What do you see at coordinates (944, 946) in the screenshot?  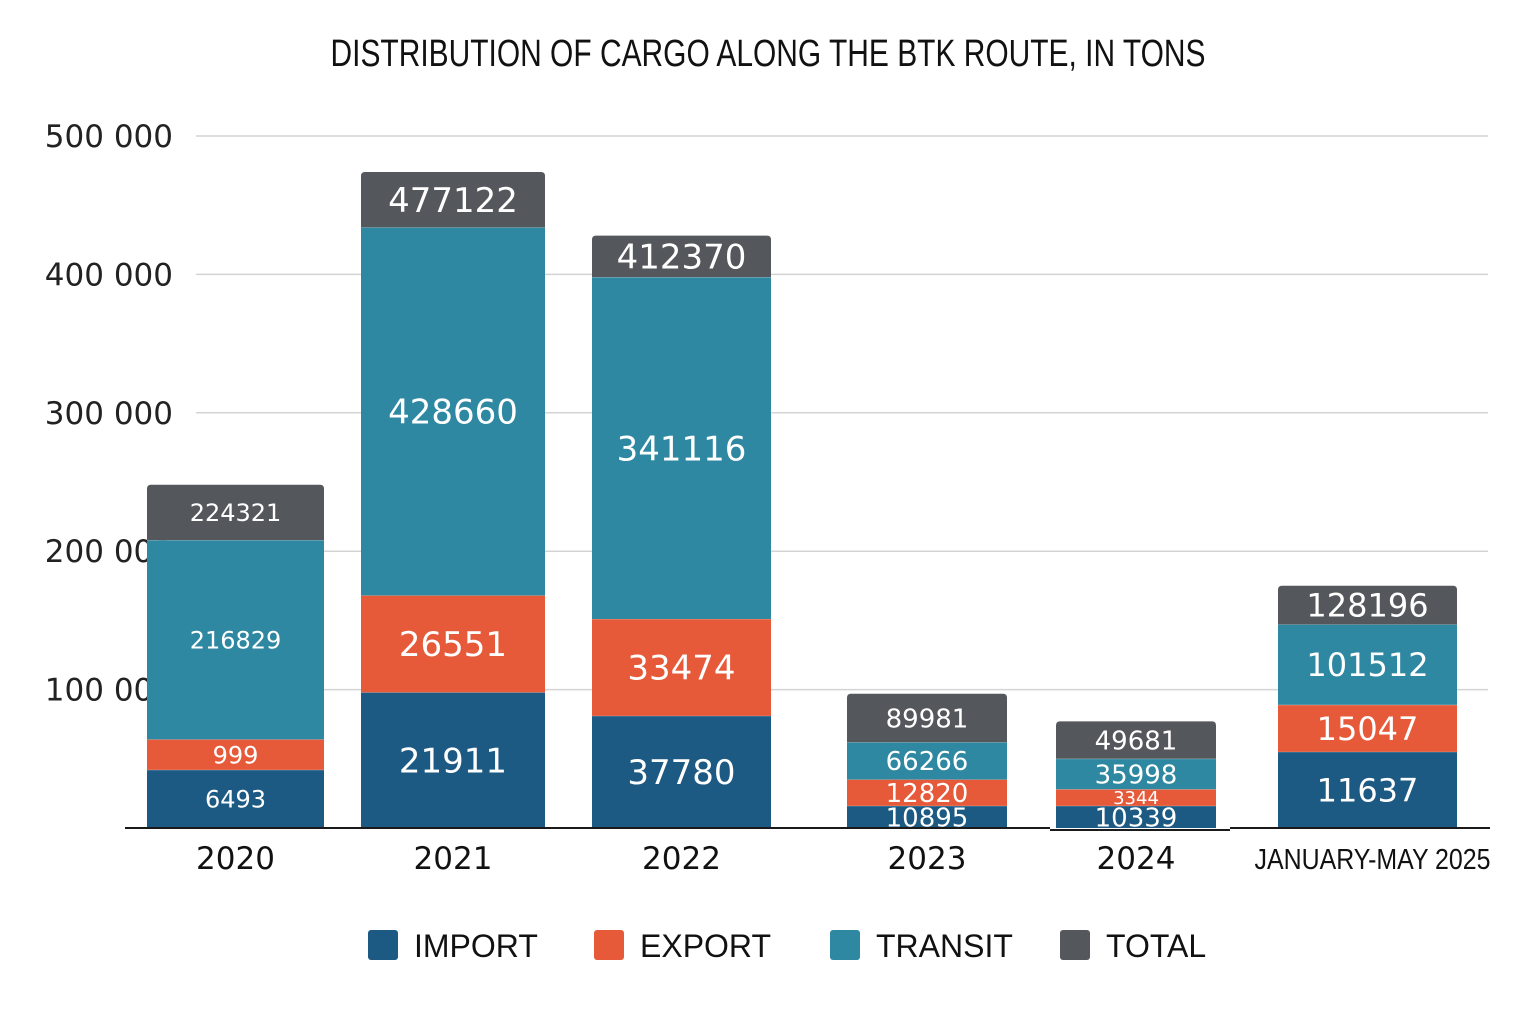 I see `legend-label: TRANSIT` at bounding box center [944, 946].